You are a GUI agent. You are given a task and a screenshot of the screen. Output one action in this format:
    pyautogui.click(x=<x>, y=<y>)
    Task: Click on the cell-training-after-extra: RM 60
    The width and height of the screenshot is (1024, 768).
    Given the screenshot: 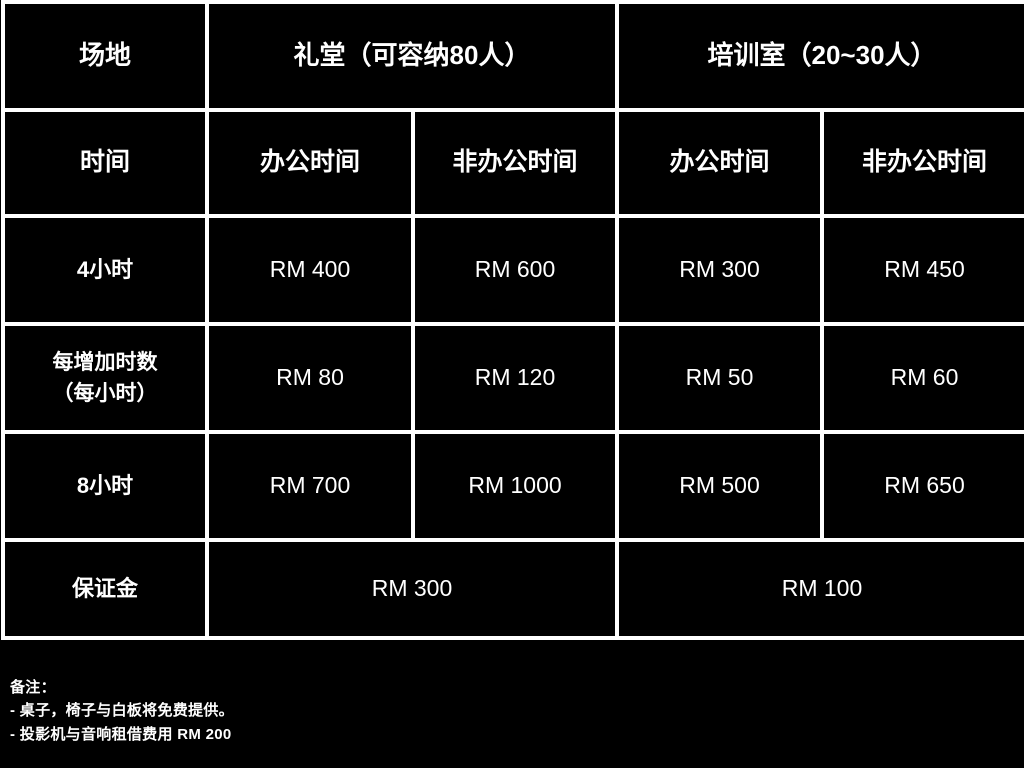 What is the action you would take?
    pyautogui.click(x=924, y=378)
    